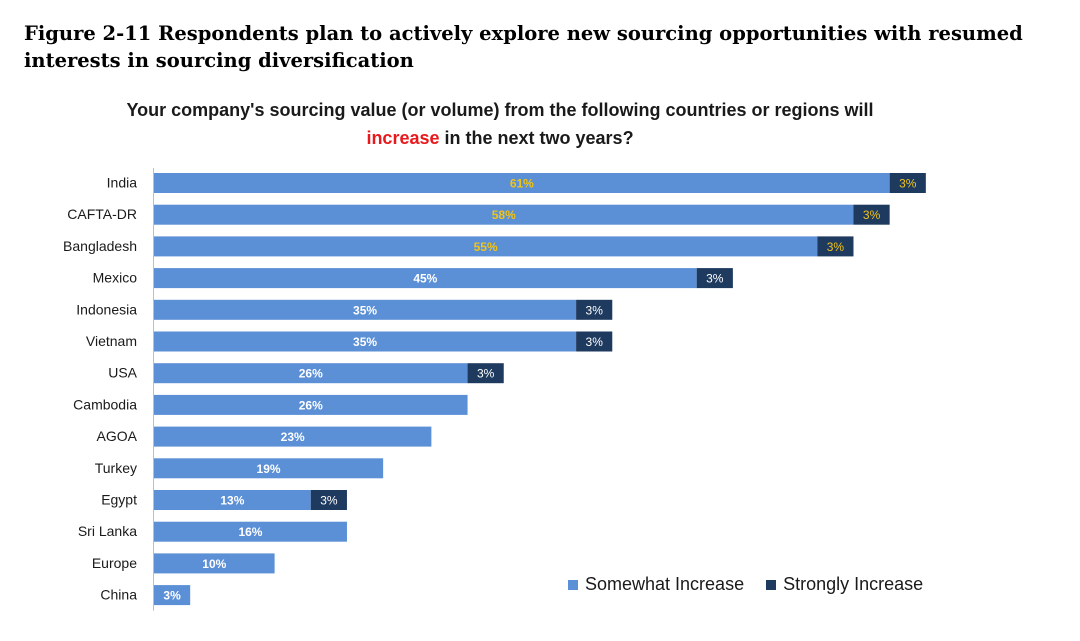 The height and width of the screenshot is (641, 1080). I want to click on bar-label-somewhat: 10%, so click(214, 564).